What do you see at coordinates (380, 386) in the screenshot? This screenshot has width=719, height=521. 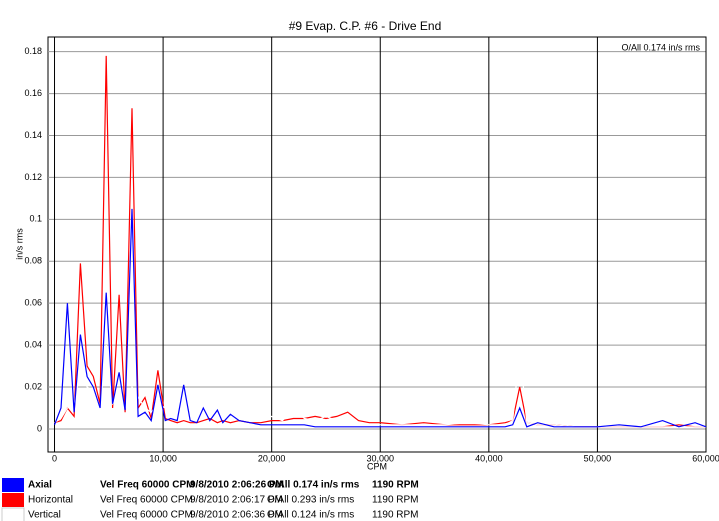 I see `series-line` at bounding box center [380, 386].